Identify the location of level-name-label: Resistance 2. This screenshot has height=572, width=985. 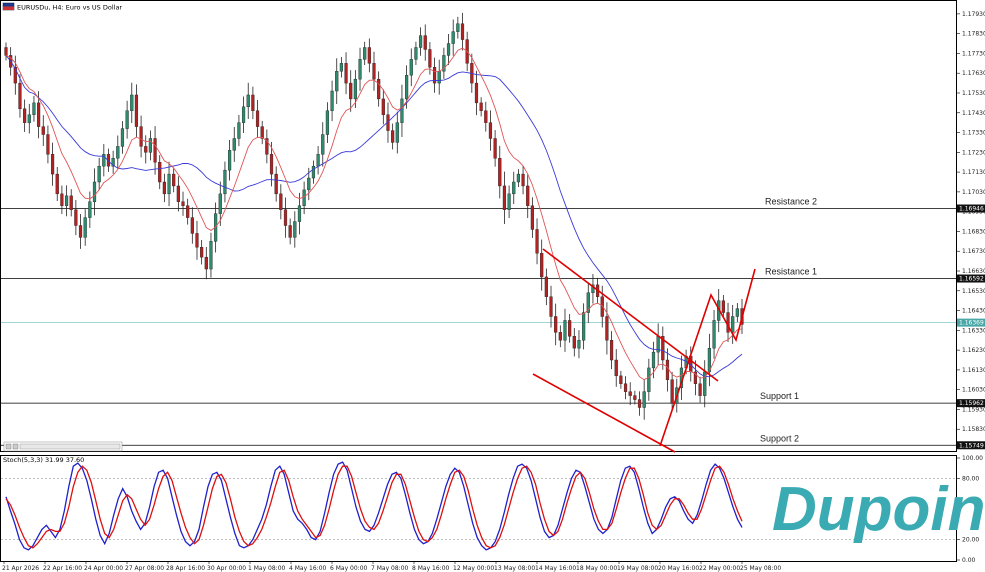
(791, 202).